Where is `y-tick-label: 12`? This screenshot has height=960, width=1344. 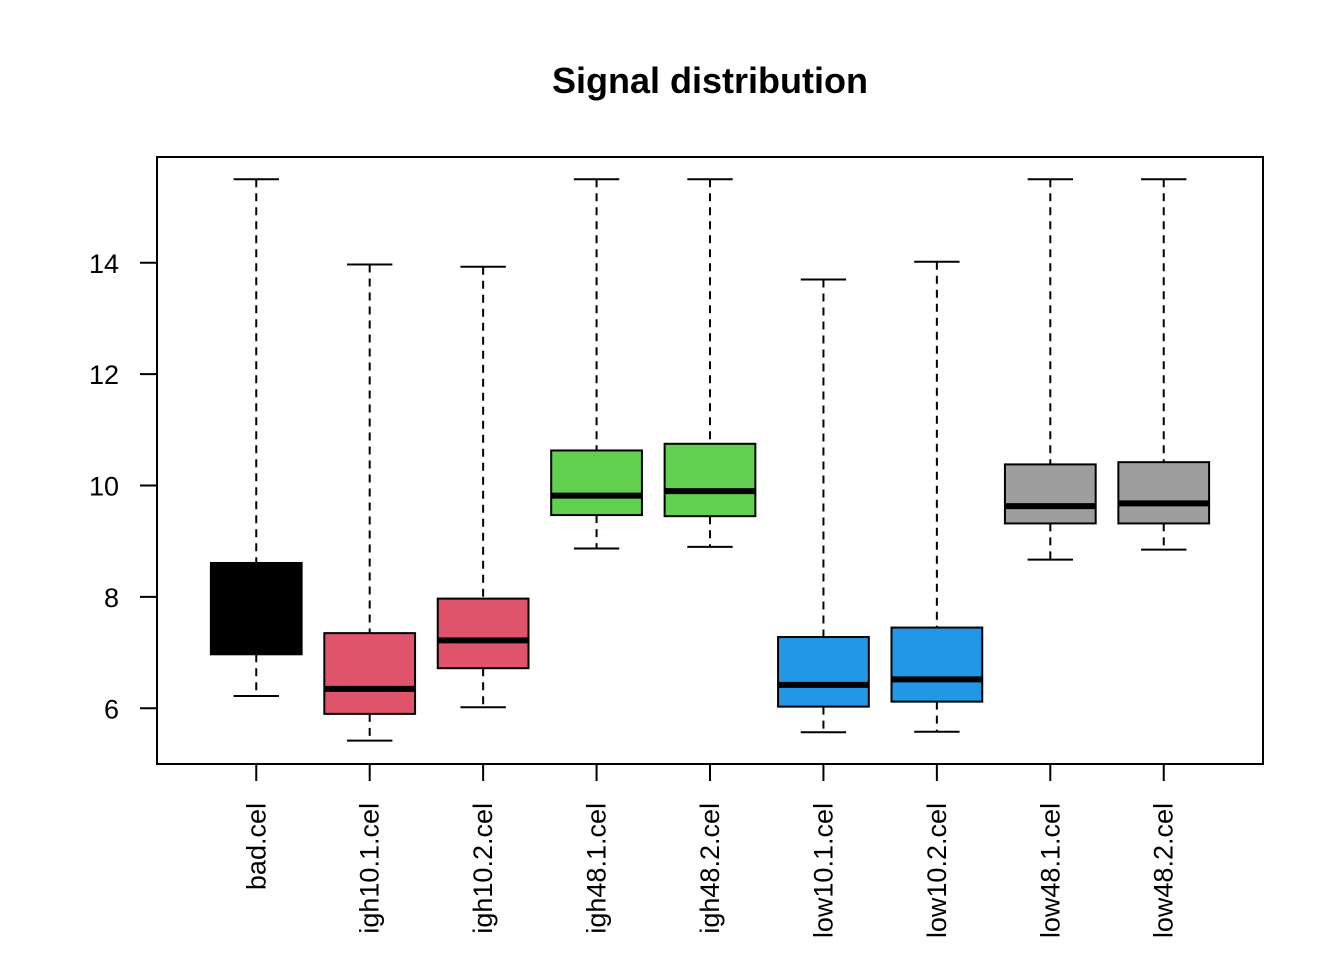
y-tick-label: 12 is located at coordinates (104, 375).